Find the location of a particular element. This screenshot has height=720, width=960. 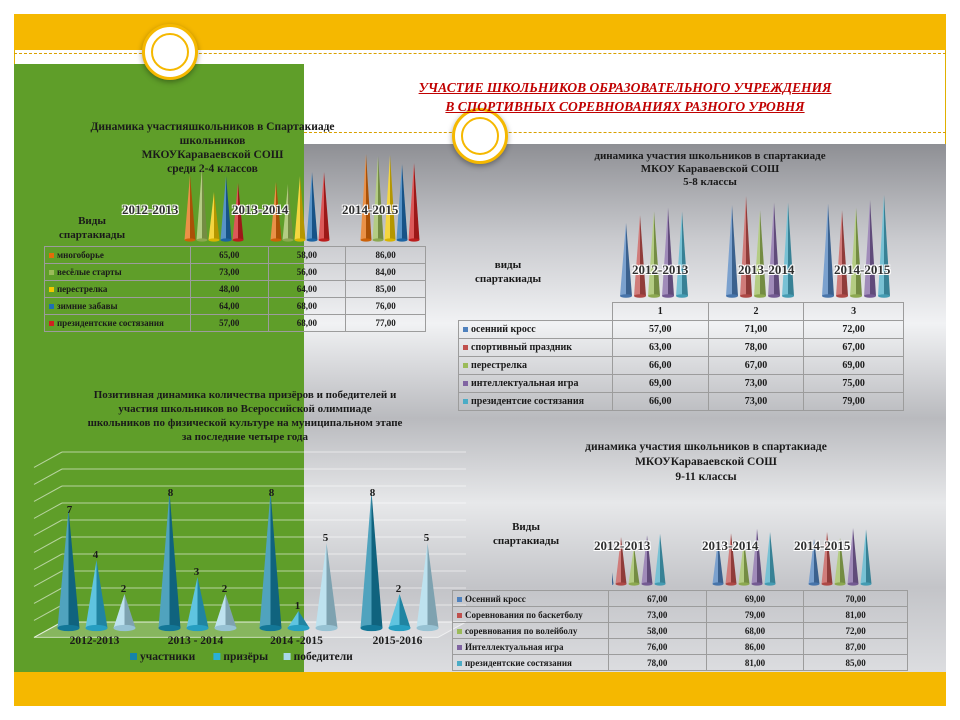

chart1-category-label: 2014-2015 is located at coordinates (370, 209).